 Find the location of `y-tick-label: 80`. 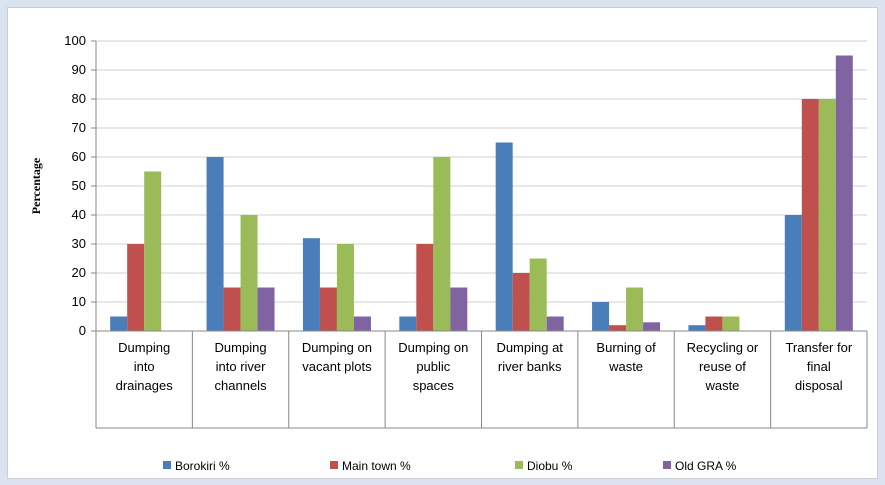

y-tick-label: 80 is located at coordinates (79, 98).